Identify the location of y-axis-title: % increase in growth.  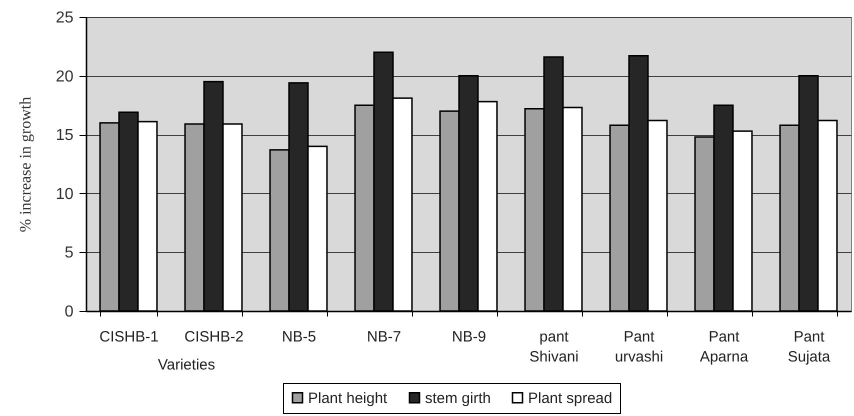
(26, 164).